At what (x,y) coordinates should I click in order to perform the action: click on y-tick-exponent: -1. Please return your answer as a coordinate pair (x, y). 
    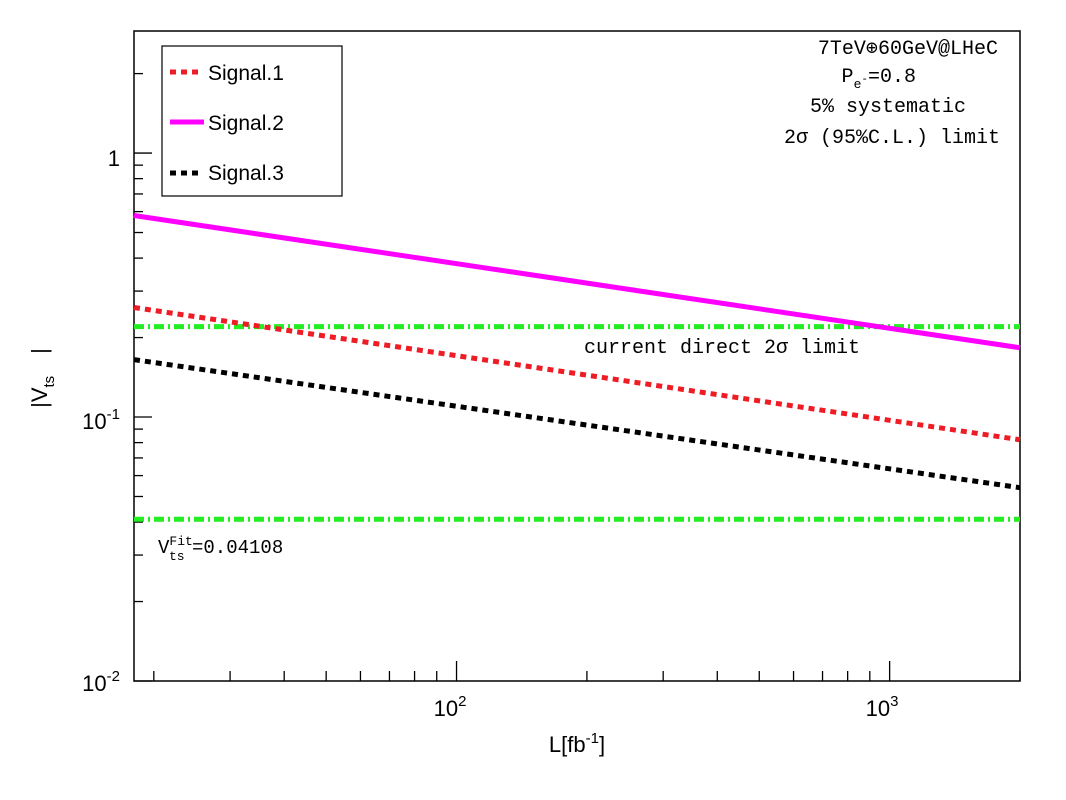
    Looking at the image, I should click on (113, 414).